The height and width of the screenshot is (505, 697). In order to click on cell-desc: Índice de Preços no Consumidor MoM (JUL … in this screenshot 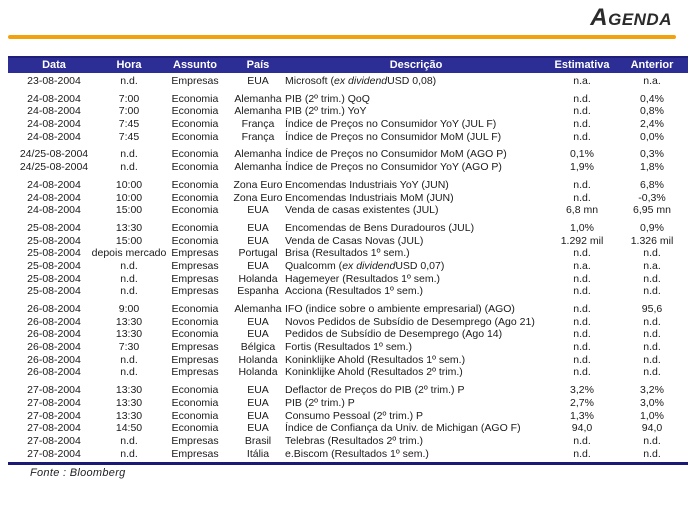, I will do `click(393, 136)`.